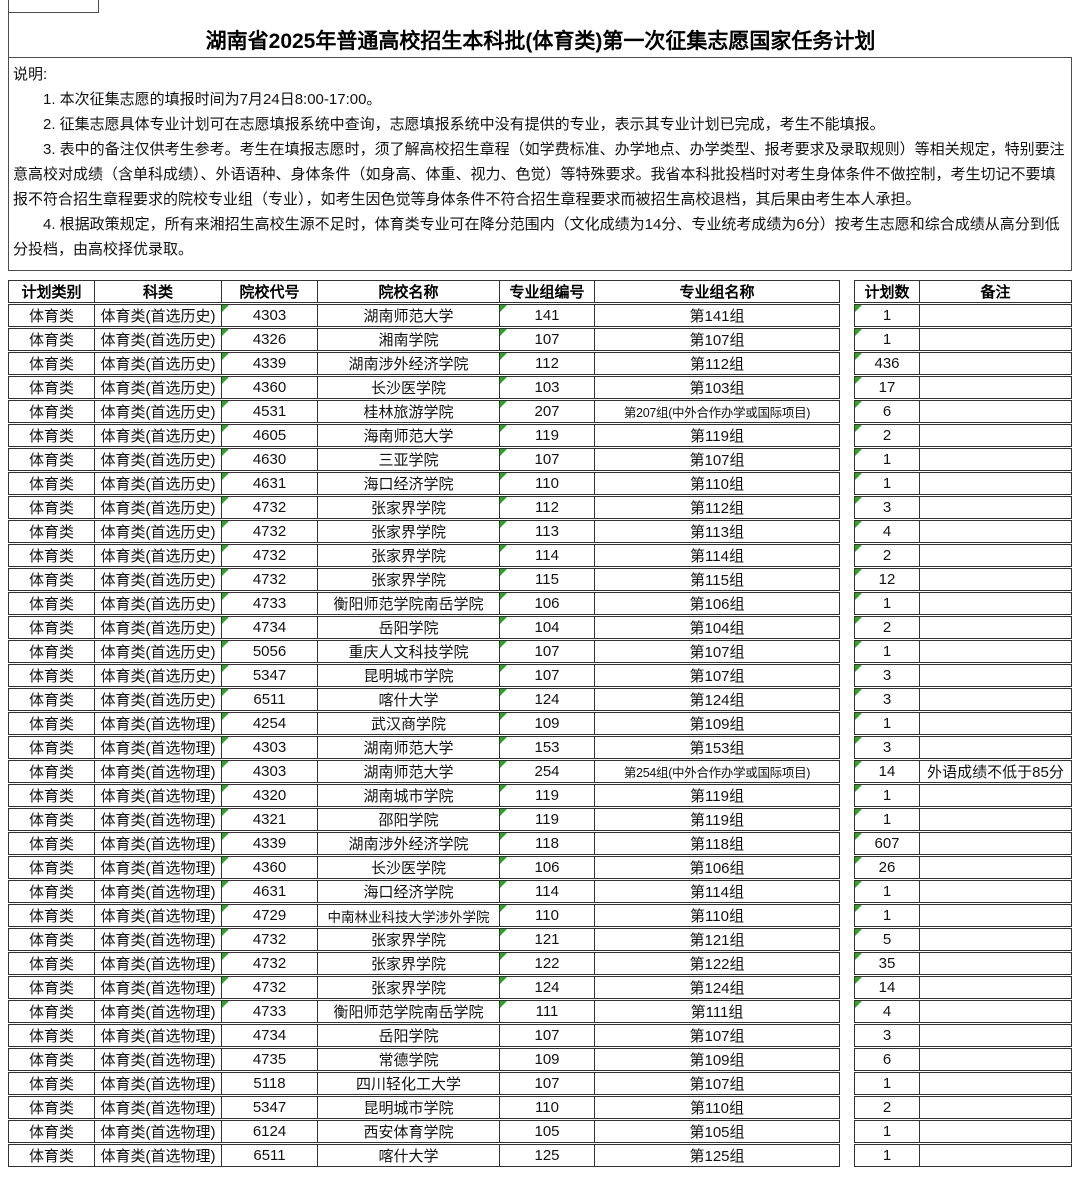 This screenshot has height=1200, width=1080. I want to click on table-cell: 第110组, so click(717, 483).